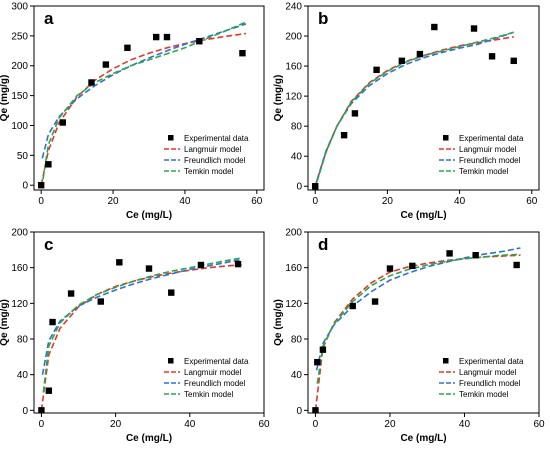 The width and height of the screenshot is (550, 453). Describe the element at coordinates (49, 18) in the screenshot. I see `panel-letter: a` at that location.